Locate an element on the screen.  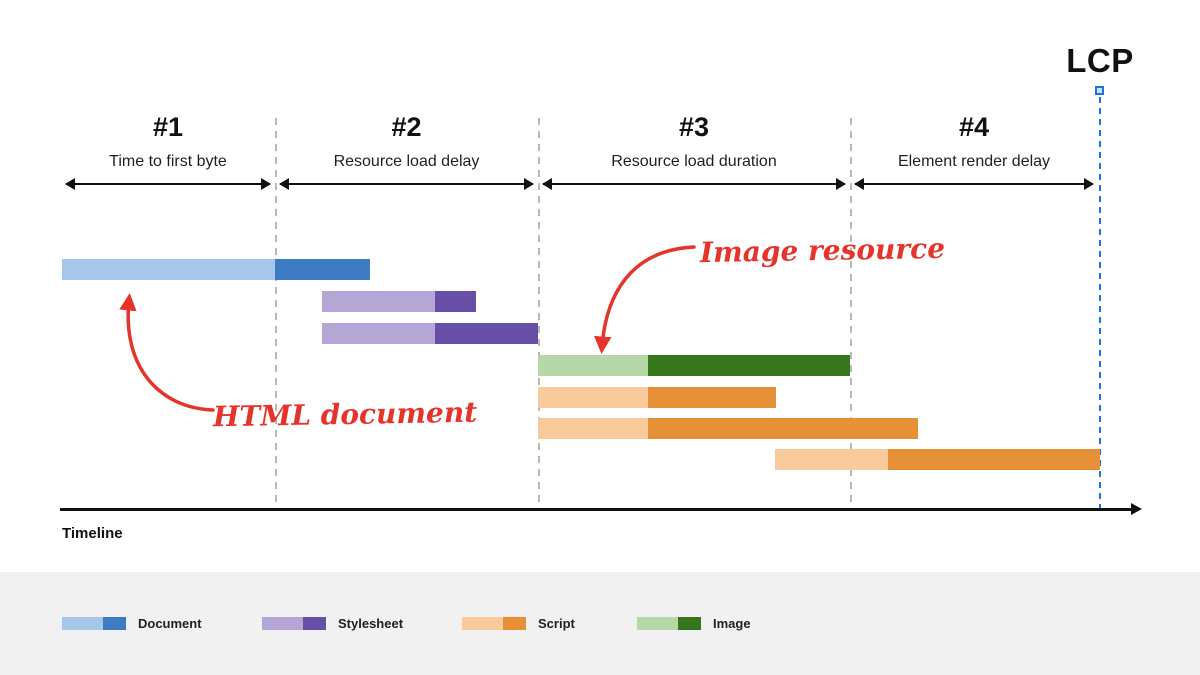
phase-number: #2 is located at coordinates (406, 127).